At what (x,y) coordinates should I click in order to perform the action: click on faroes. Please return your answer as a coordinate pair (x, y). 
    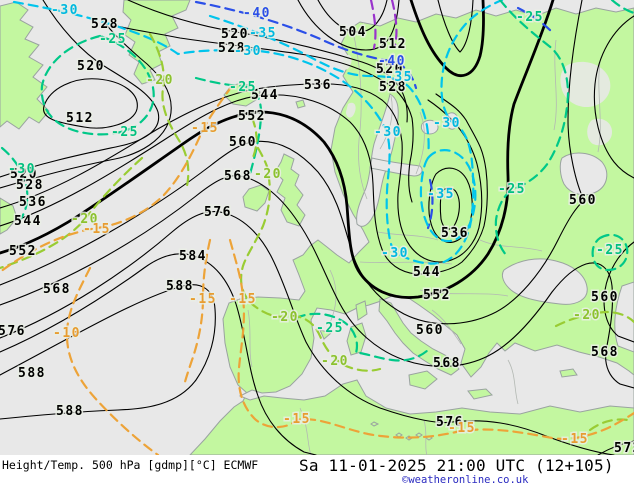
    Looking at the image, I should click on (300, 104).